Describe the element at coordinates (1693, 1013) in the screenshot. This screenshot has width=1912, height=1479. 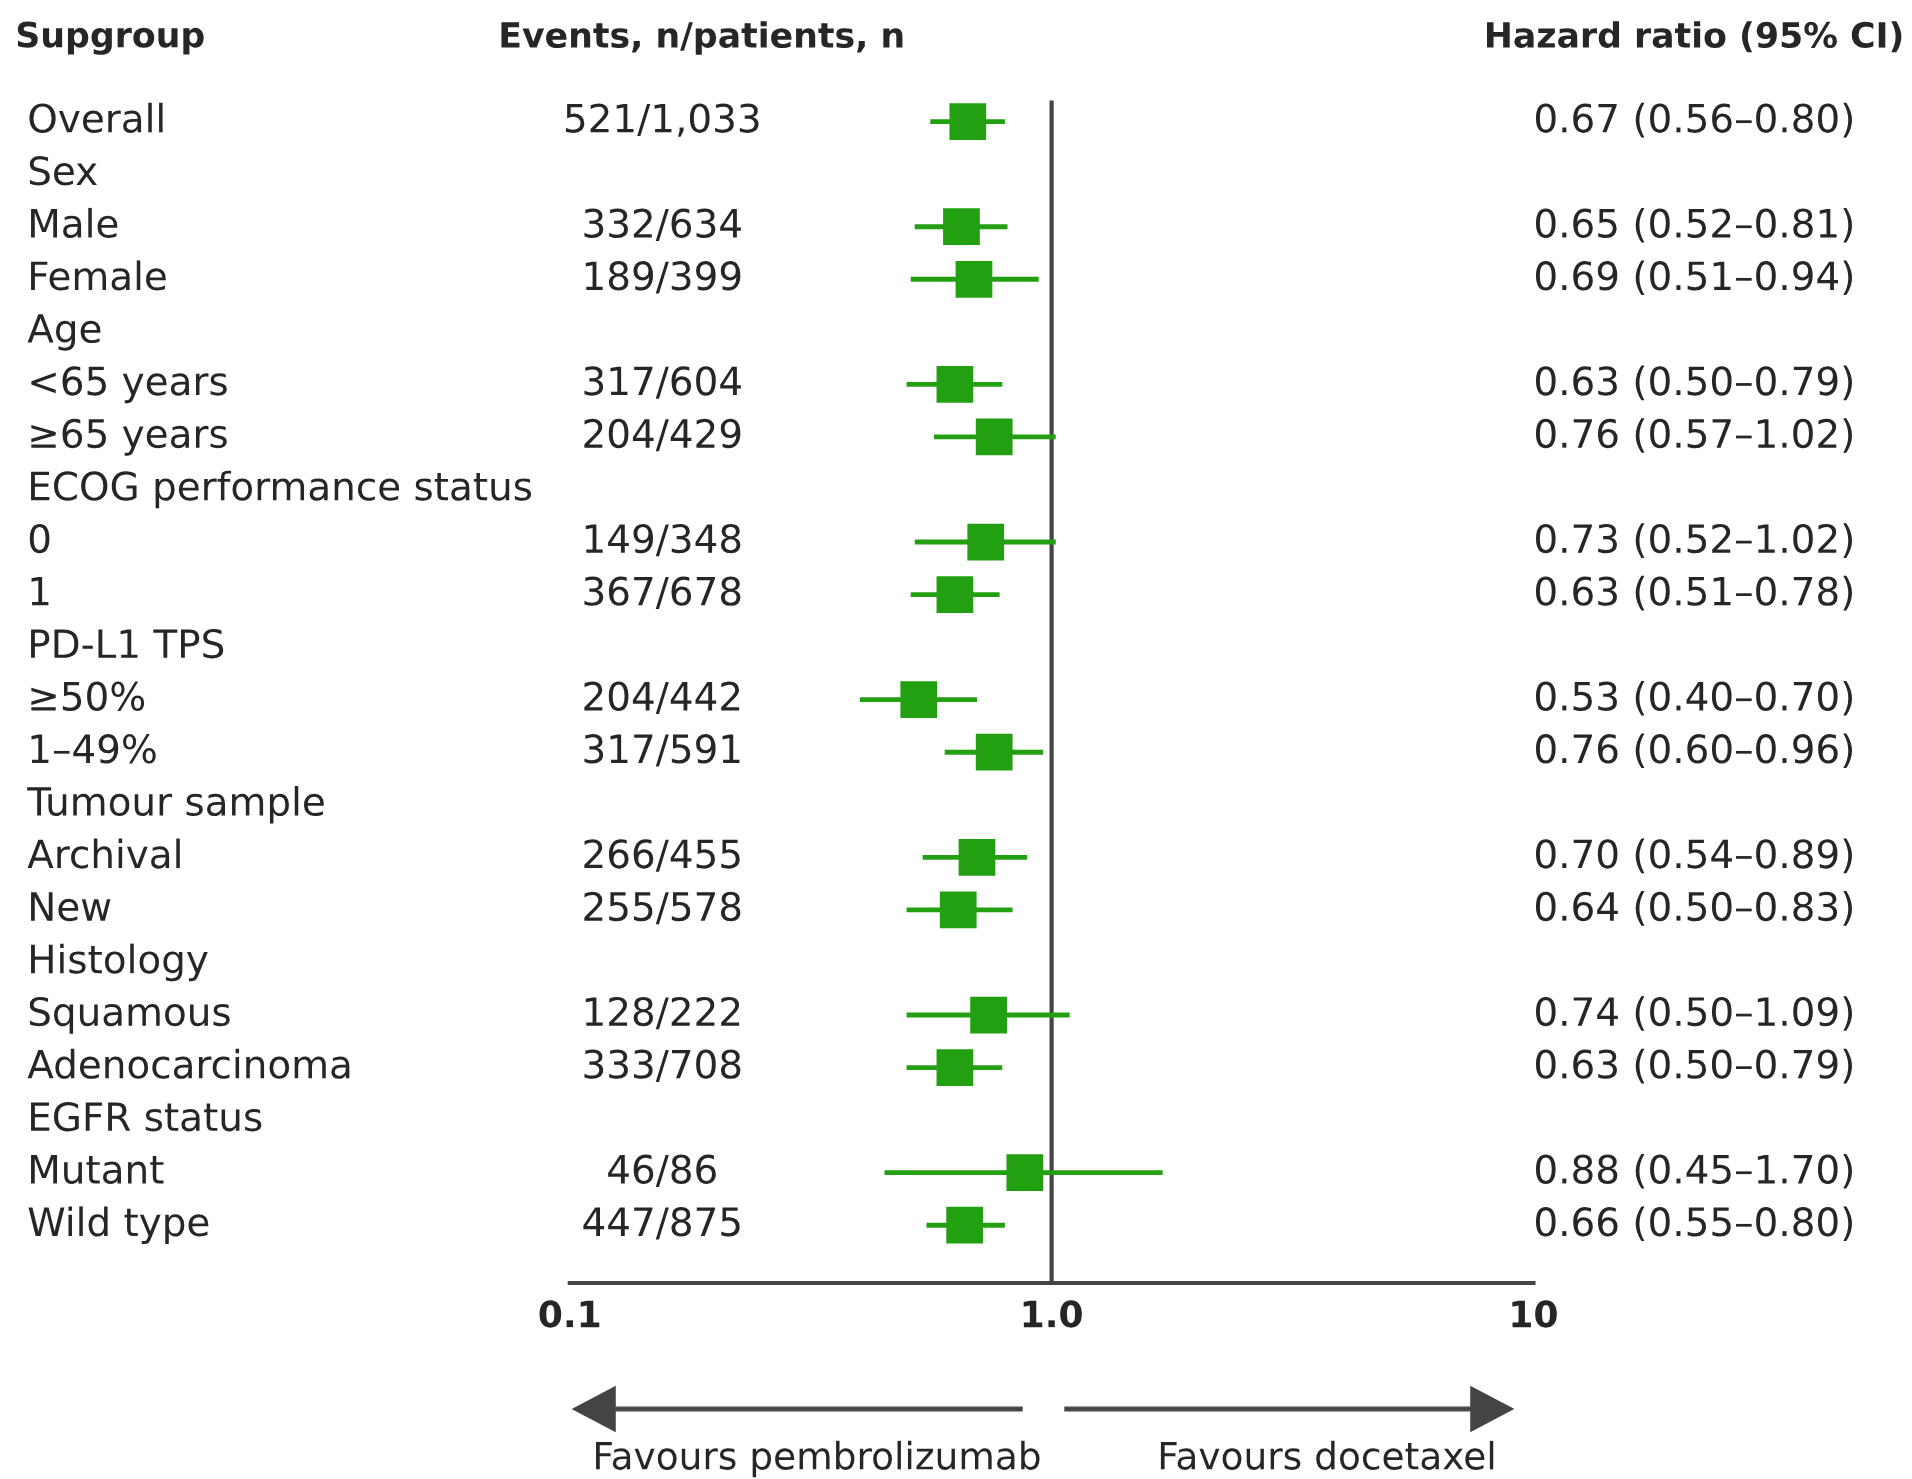
I see `data-label: 0.74 (0.50–1.09)` at that location.